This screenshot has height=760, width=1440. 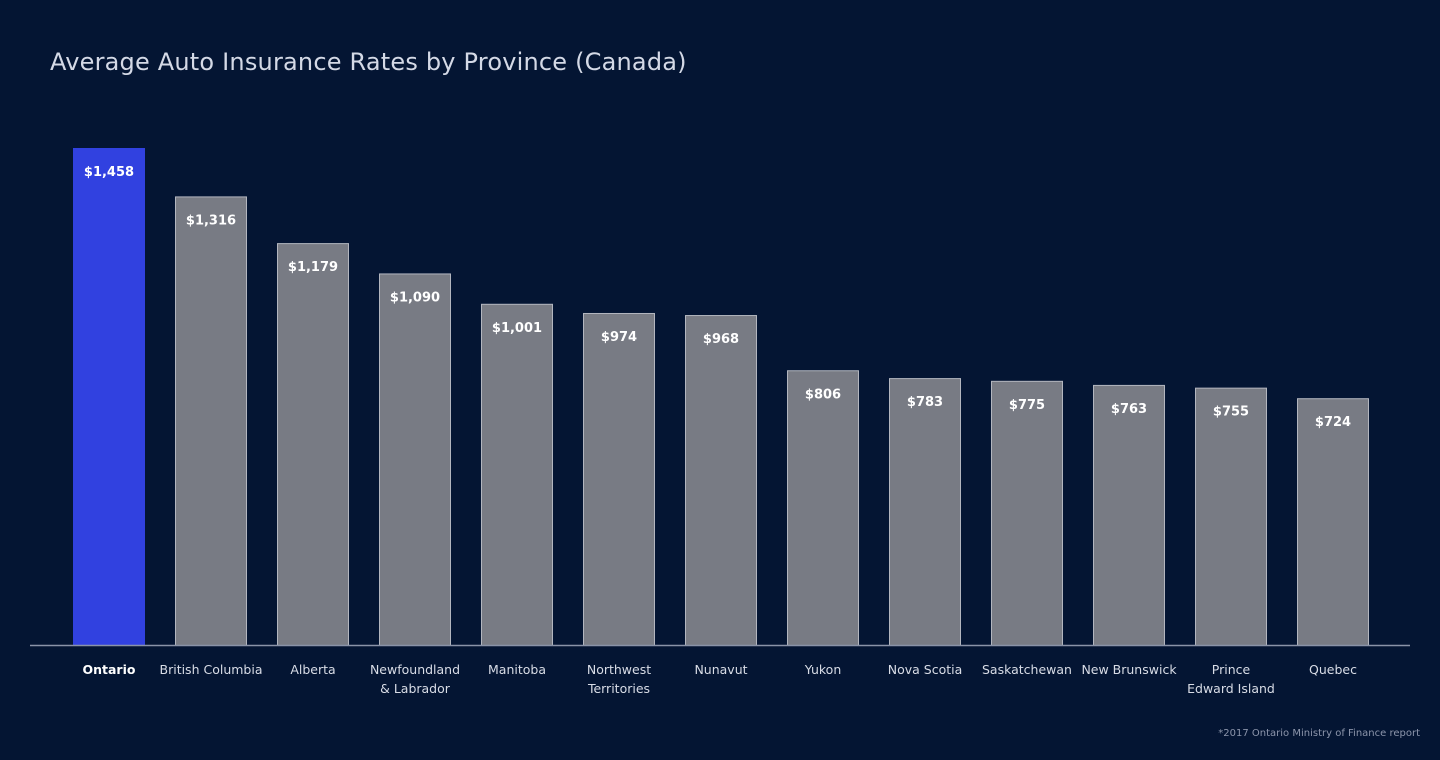 I want to click on bar-value-label-0: $1,458, so click(x=109, y=172).